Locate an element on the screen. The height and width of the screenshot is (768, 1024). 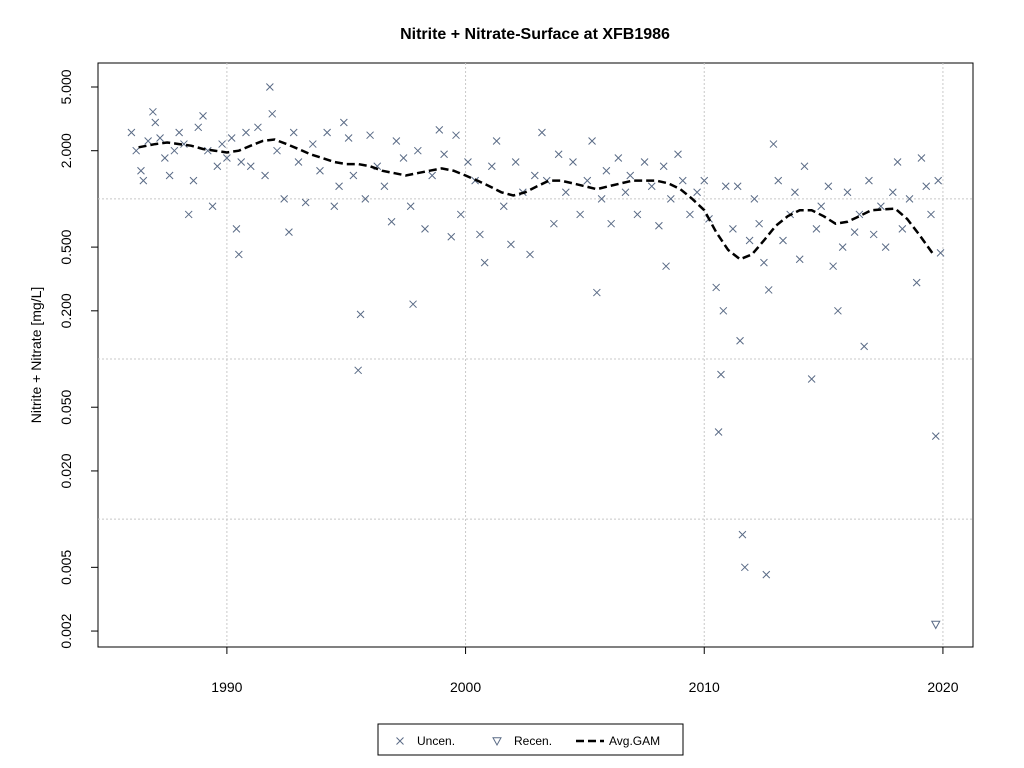
y-tick-label: 5.000 is located at coordinates (66, 86).